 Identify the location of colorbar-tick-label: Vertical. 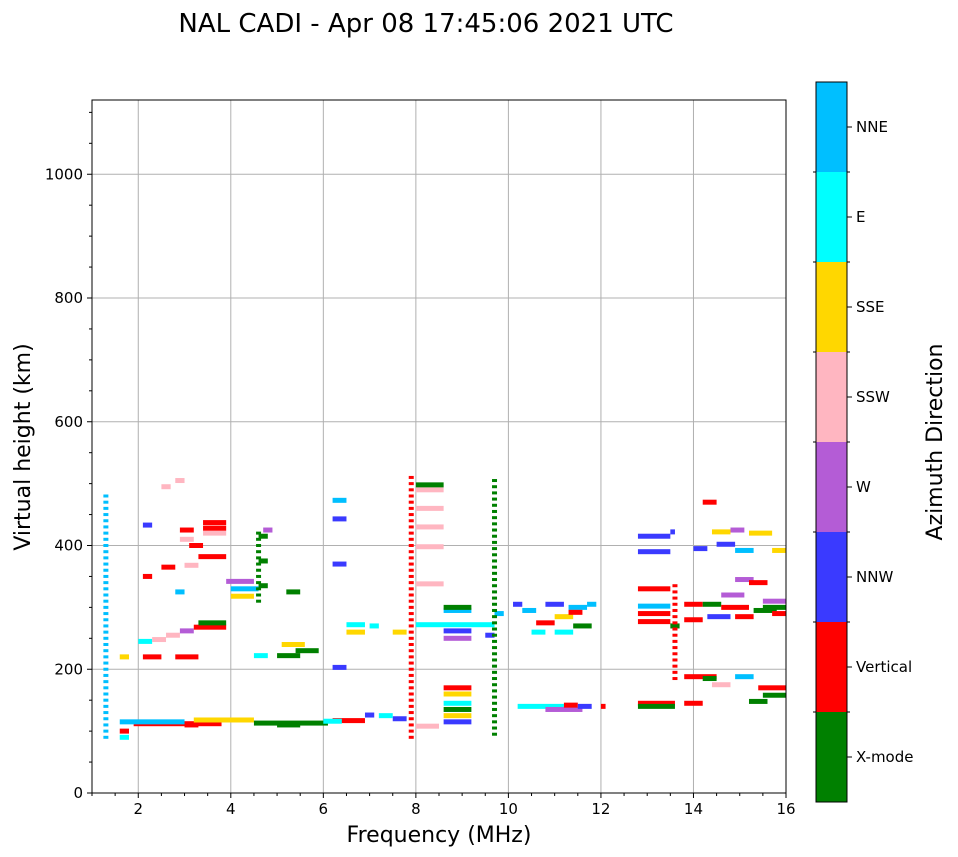
(884, 667).